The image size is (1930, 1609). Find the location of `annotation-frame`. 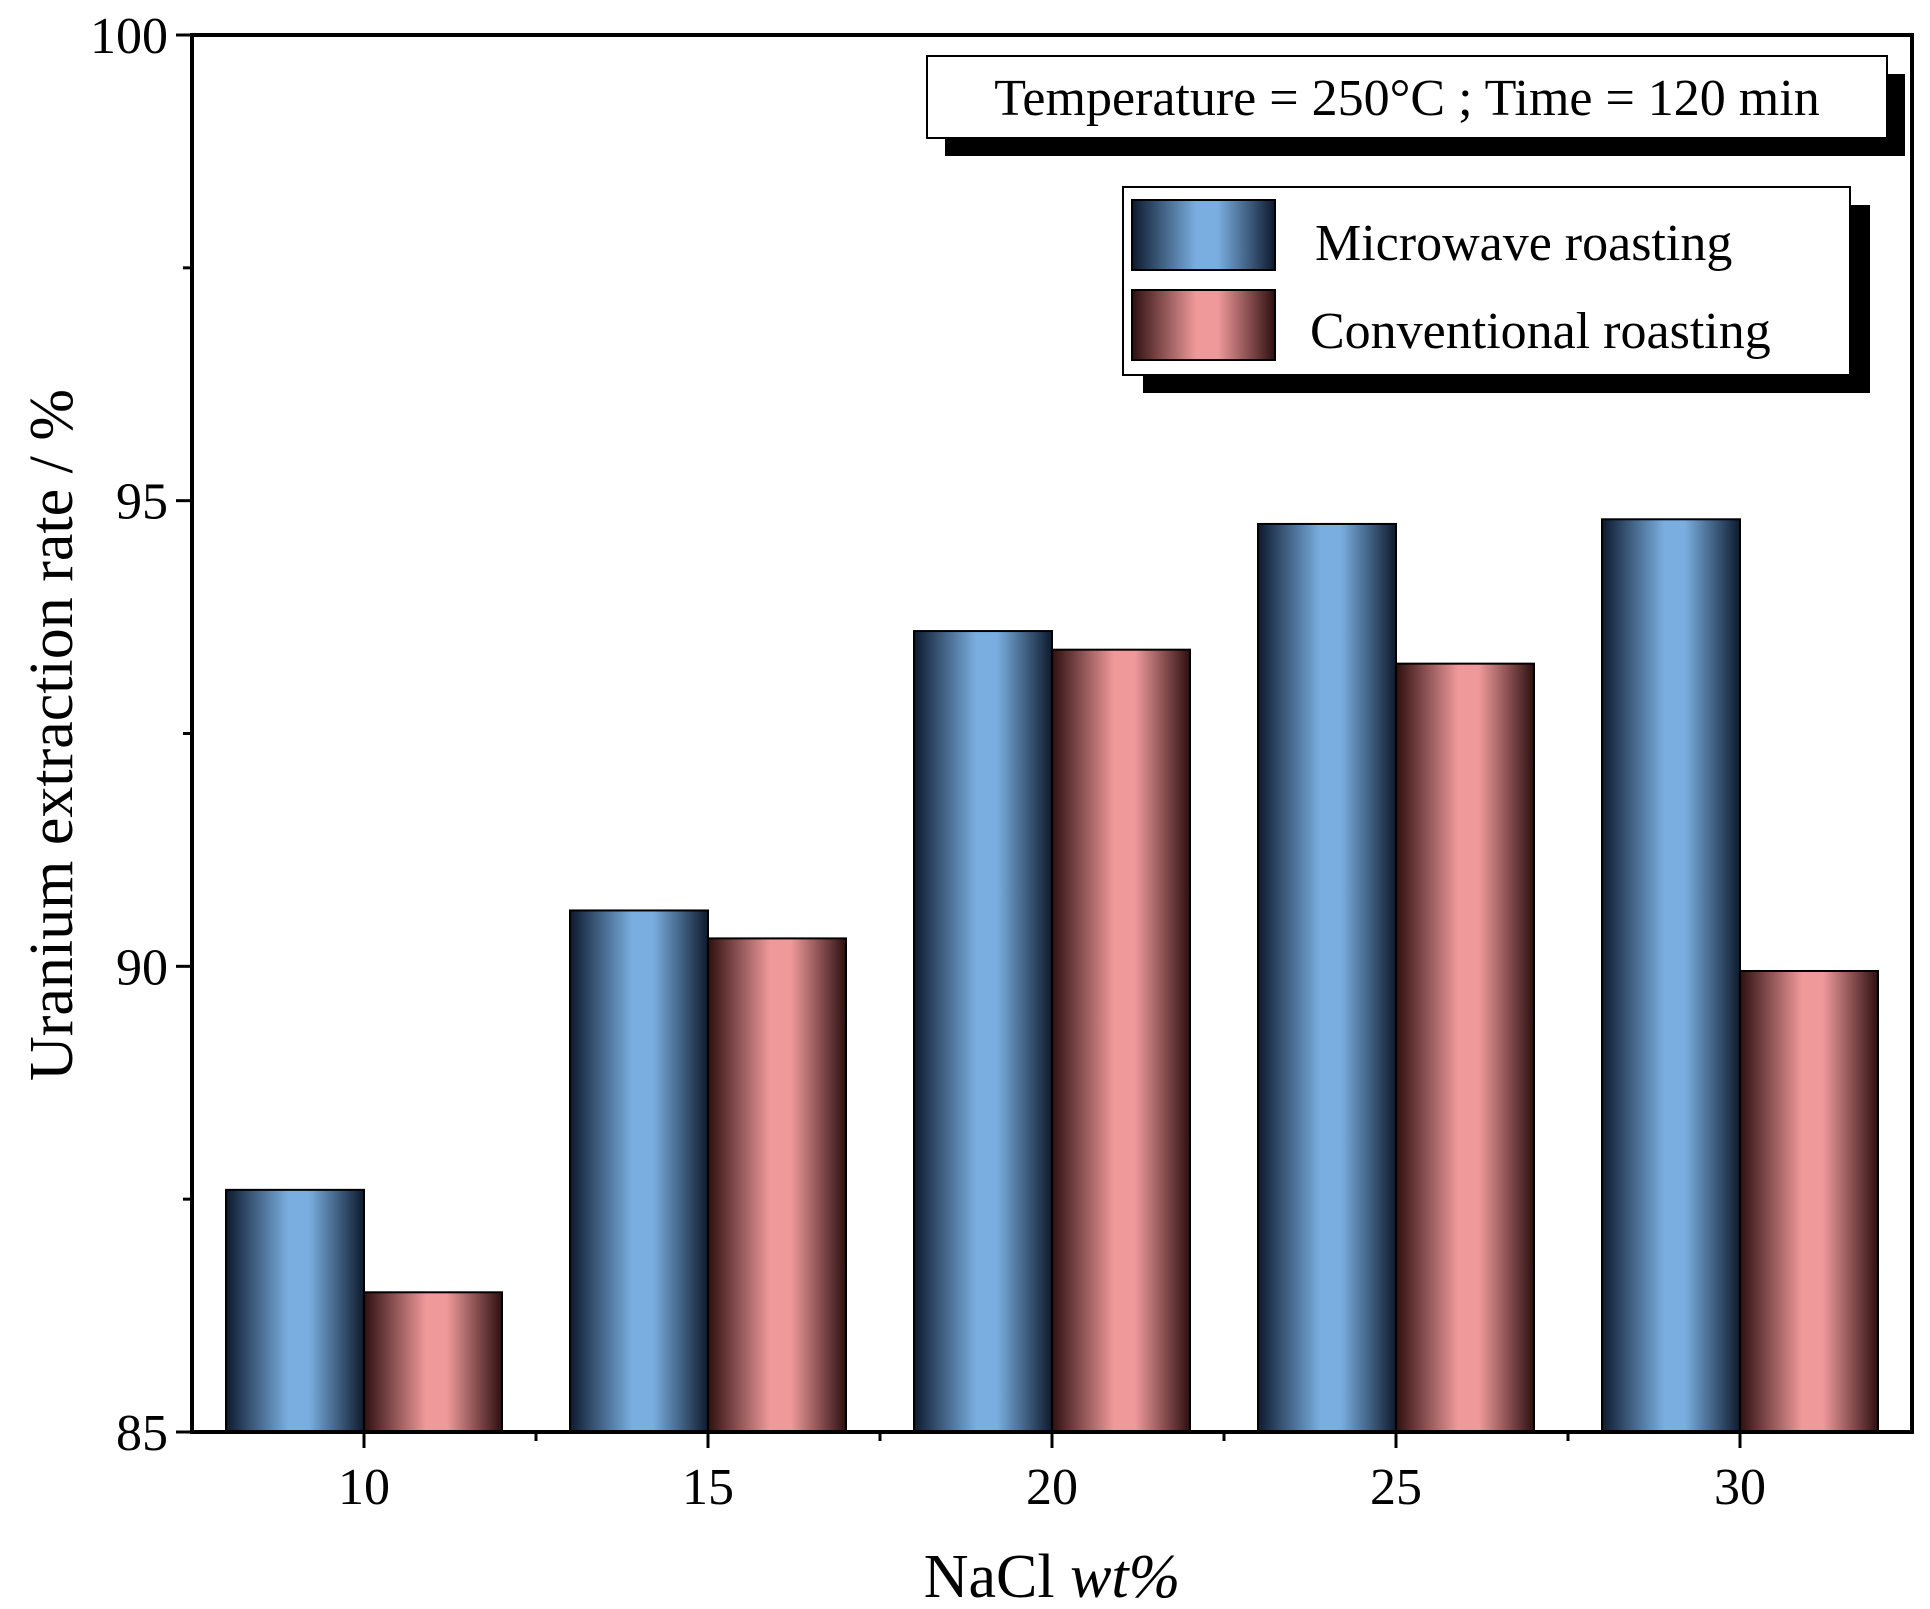

annotation-frame is located at coordinates (1407, 97).